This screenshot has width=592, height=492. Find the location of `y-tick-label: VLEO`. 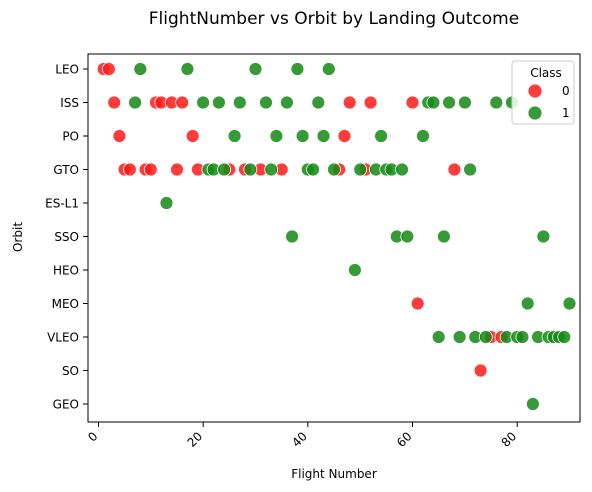

y-tick-label: VLEO is located at coordinates (63, 338).